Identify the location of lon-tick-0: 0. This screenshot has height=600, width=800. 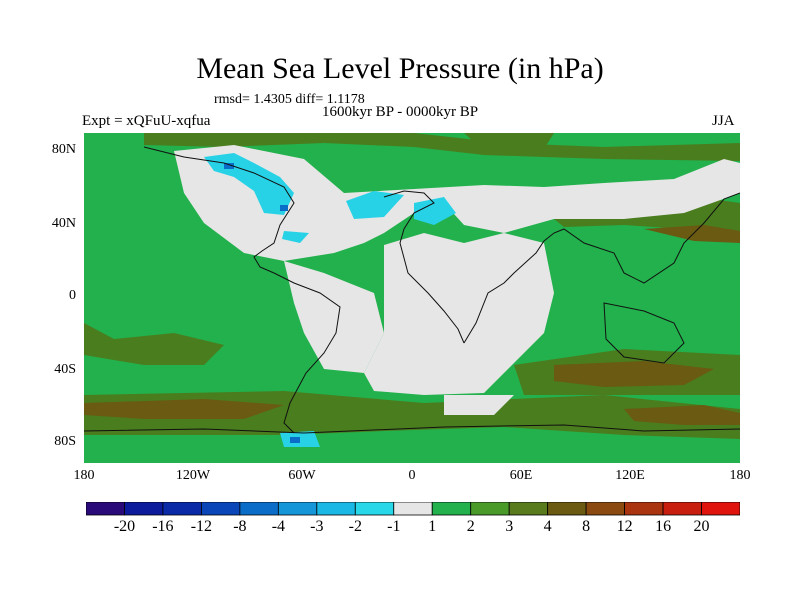
(412, 475).